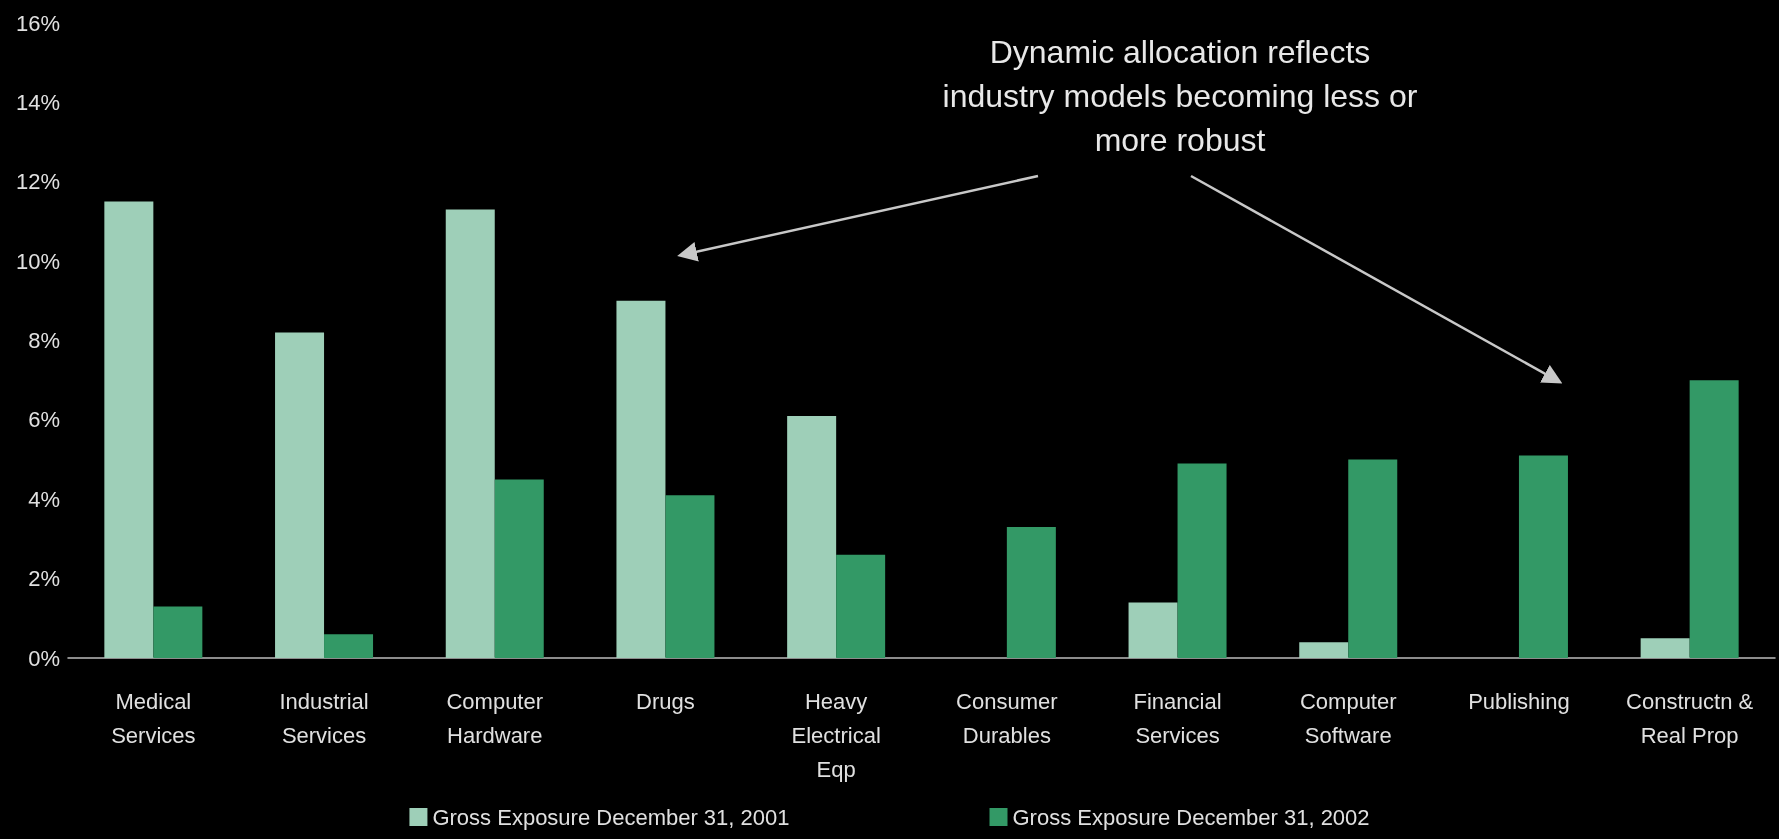 The height and width of the screenshot is (839, 1779). Describe the element at coordinates (44, 340) in the screenshot. I see `y-tick-label: 8%` at that location.